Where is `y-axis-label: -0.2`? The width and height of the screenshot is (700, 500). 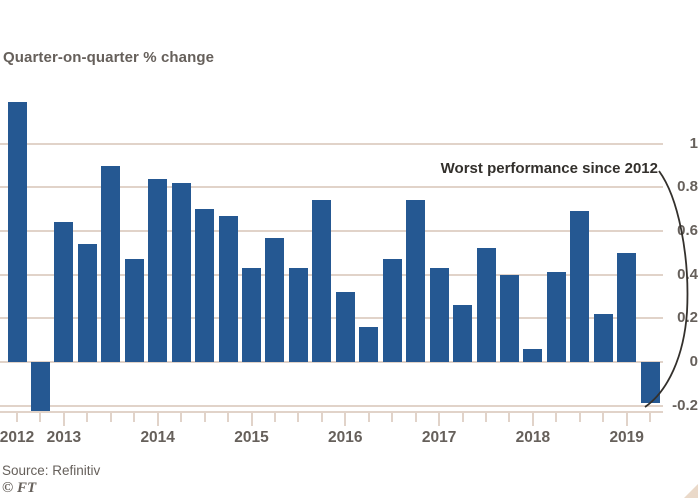
y-axis-label: -0.2 is located at coordinates (685, 405).